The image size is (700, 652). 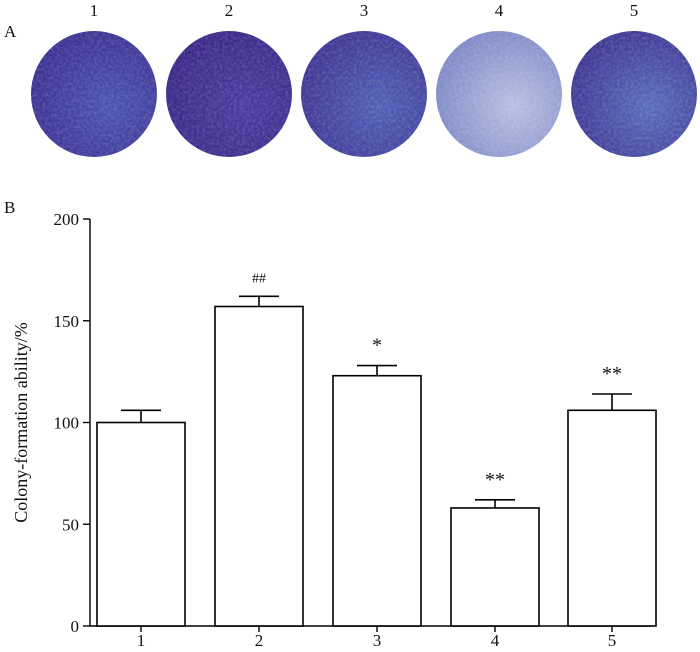 I want to click on well-label-2: 2, so click(x=229, y=10).